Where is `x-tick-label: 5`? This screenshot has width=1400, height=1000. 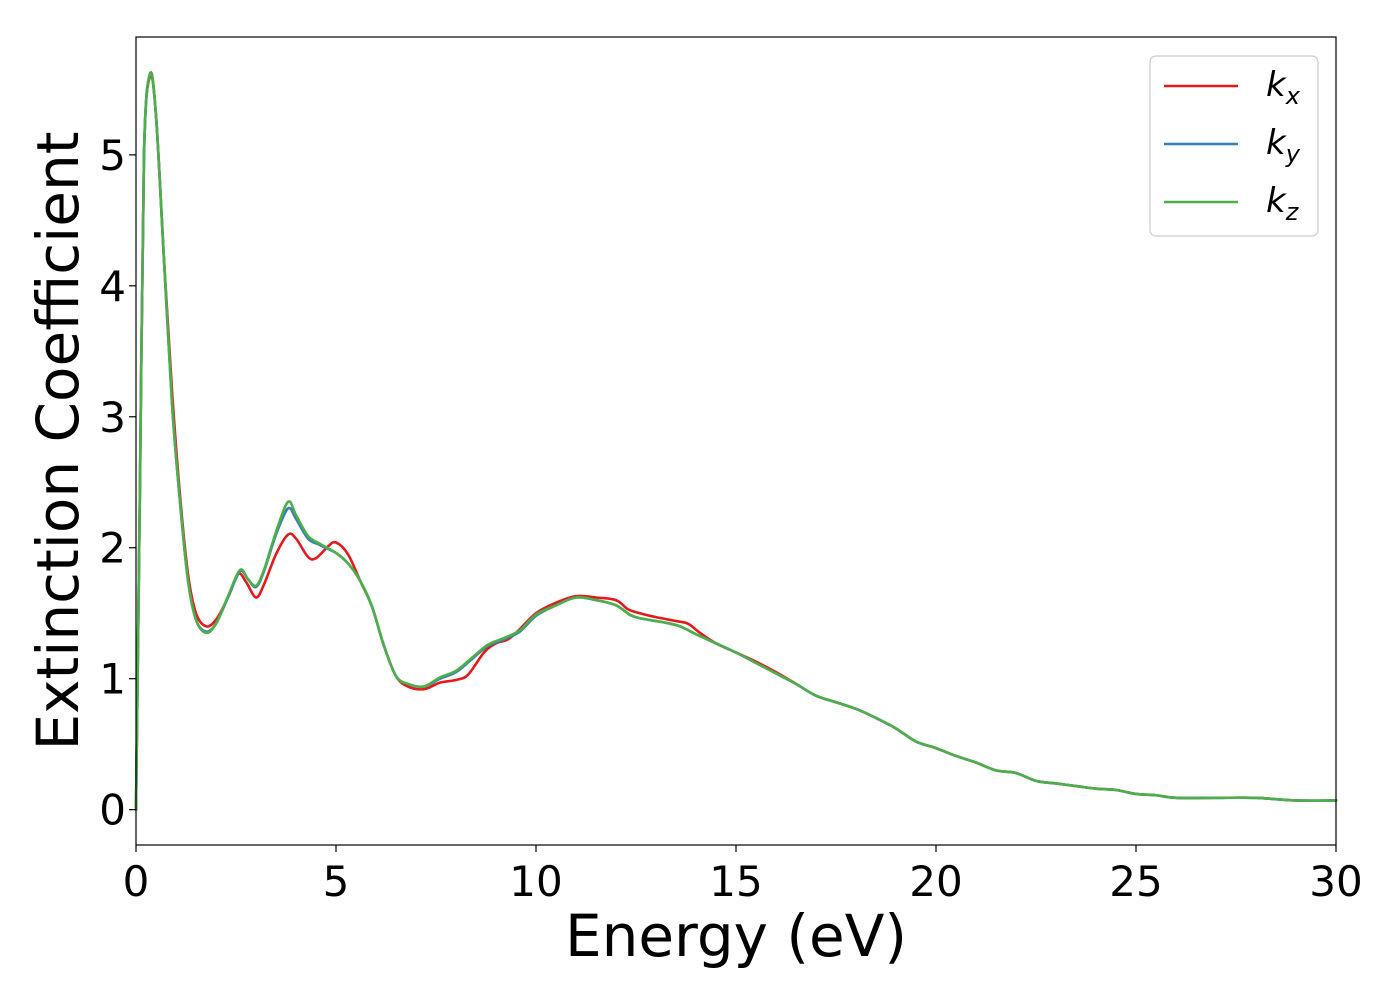
x-tick-label: 5 is located at coordinates (336, 881).